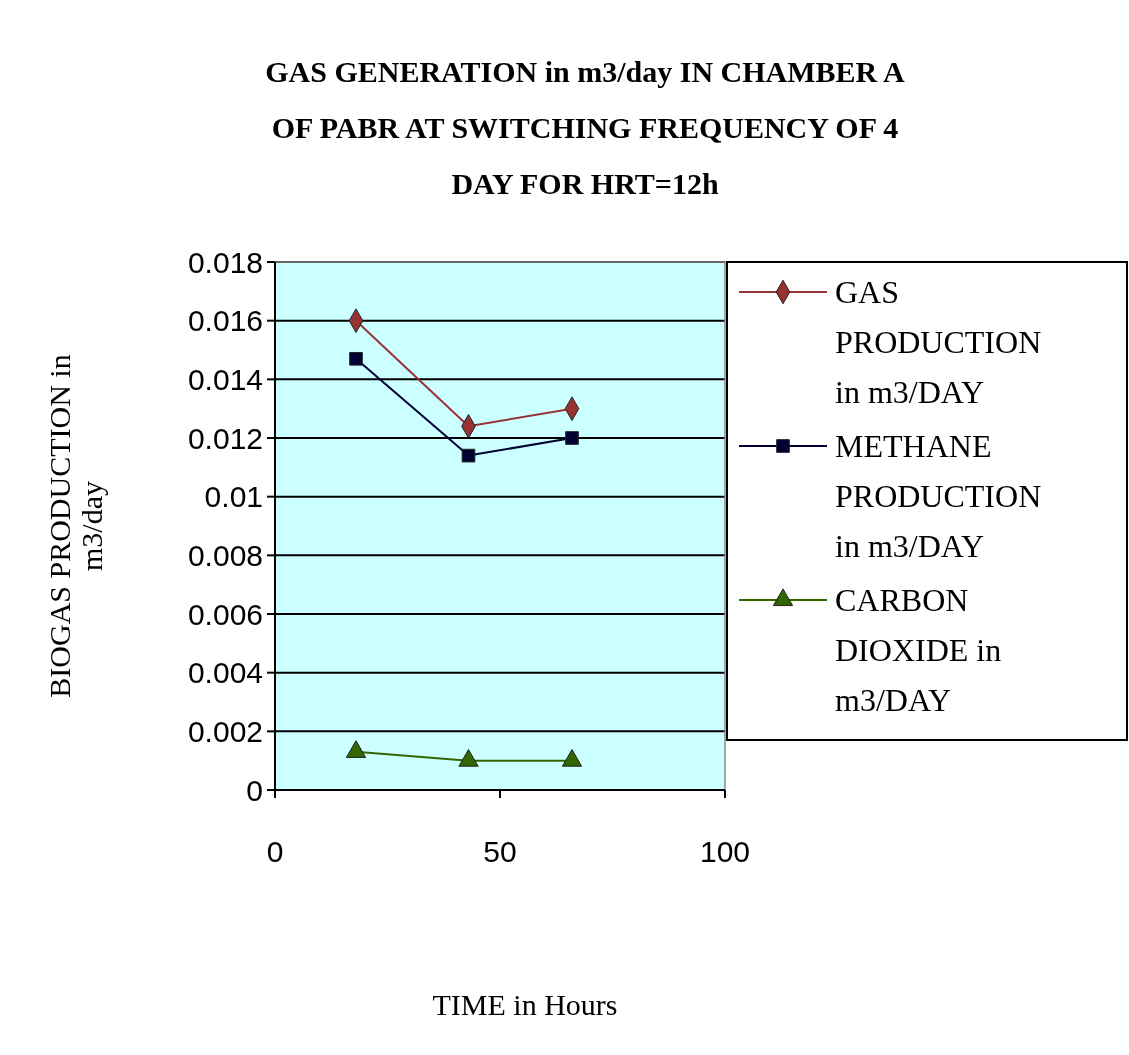 This screenshot has height=1055, width=1129. What do you see at coordinates (225, 614) in the screenshot?
I see `y-tick-label: 0.006` at bounding box center [225, 614].